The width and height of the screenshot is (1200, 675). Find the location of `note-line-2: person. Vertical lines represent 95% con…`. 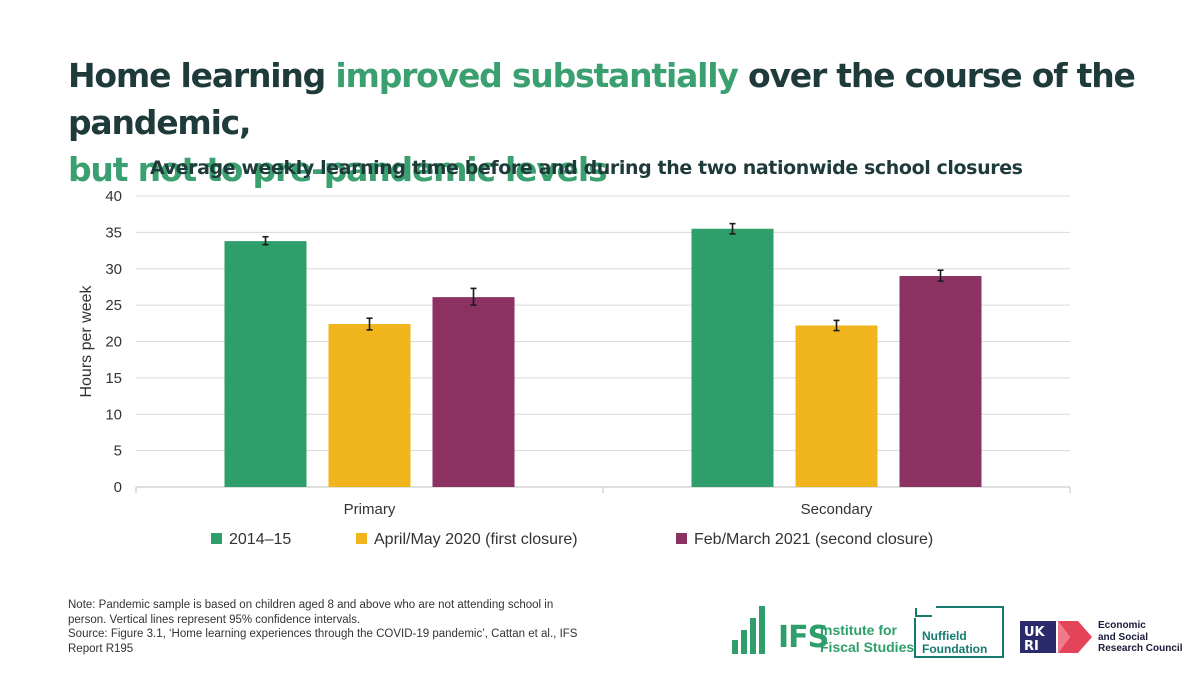

note-line-2: person. Vertical lines represent 95% con… is located at coordinates (214, 619).